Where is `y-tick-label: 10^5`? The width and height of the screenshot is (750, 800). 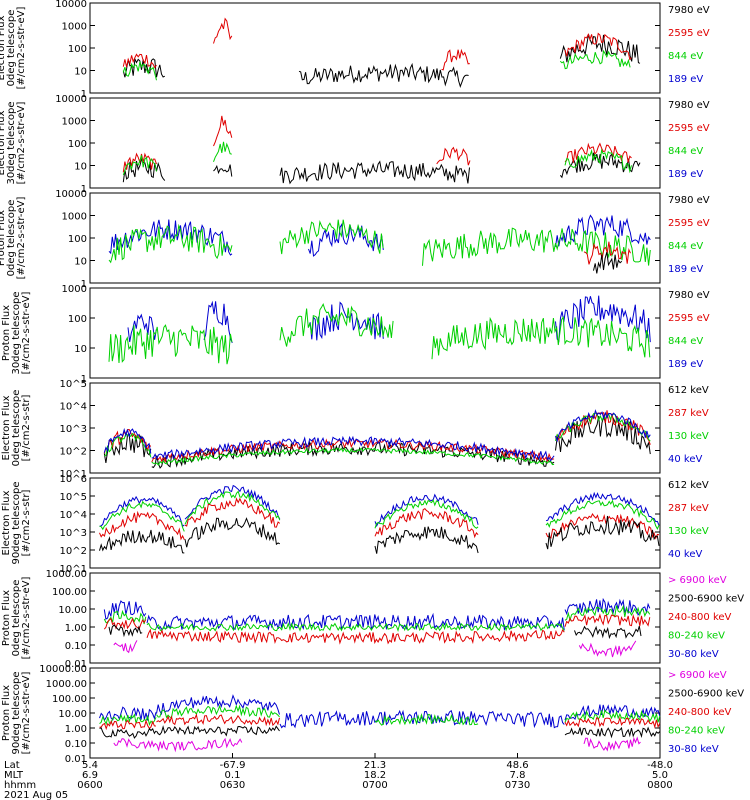
y-tick-label: 10^5 is located at coordinates (73, 497).